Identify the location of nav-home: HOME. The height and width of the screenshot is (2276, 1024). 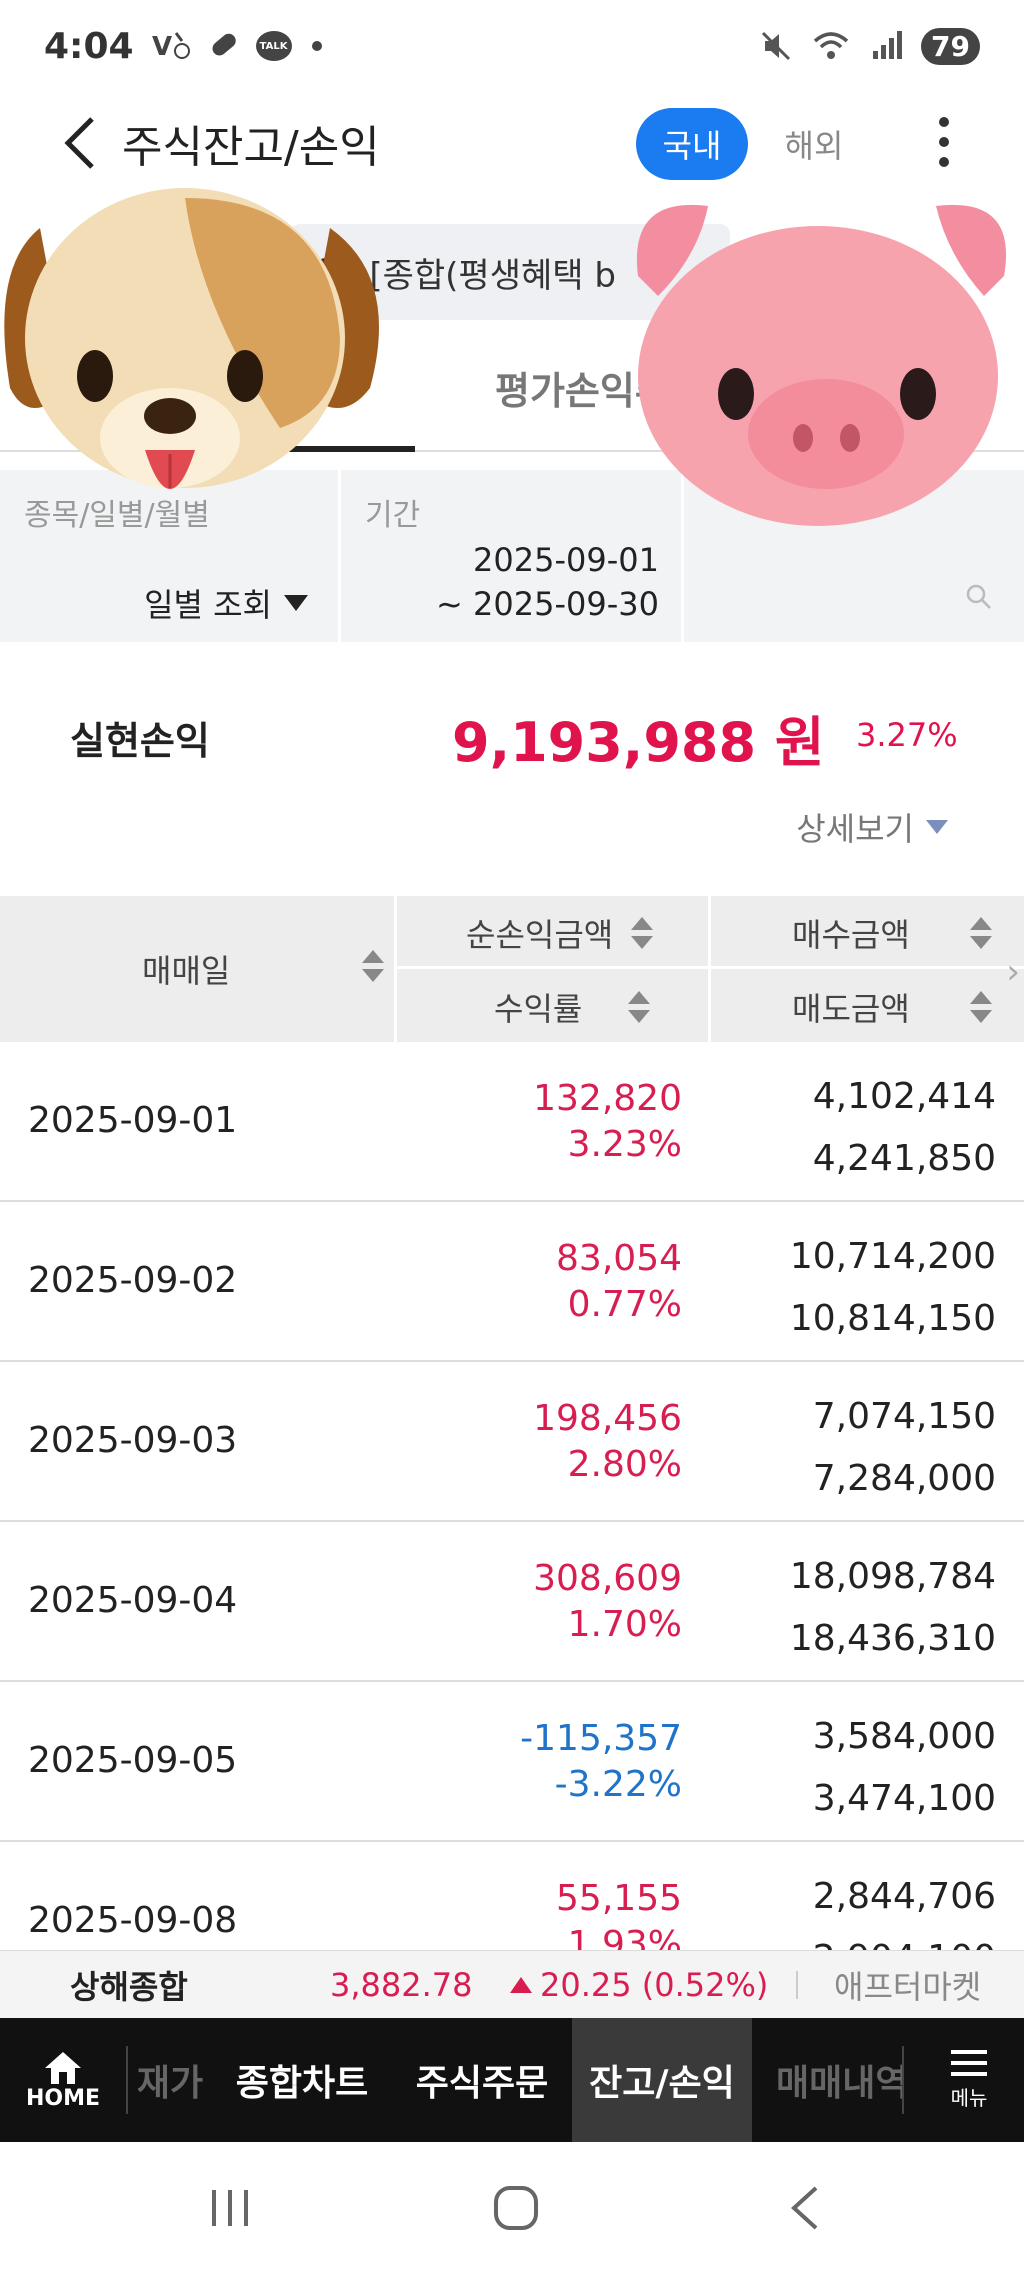
(63, 2080).